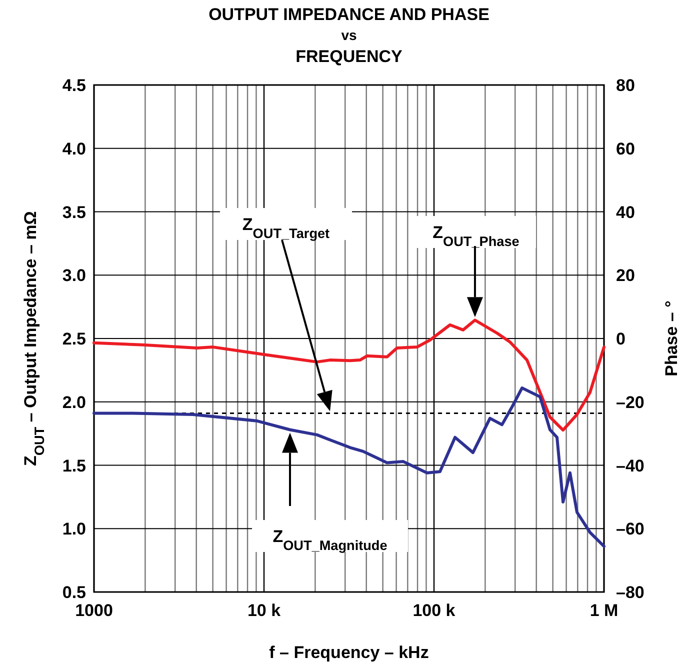  Describe the element at coordinates (671, 338) in the screenshot. I see `y2-axis-title: Phase – °` at that location.